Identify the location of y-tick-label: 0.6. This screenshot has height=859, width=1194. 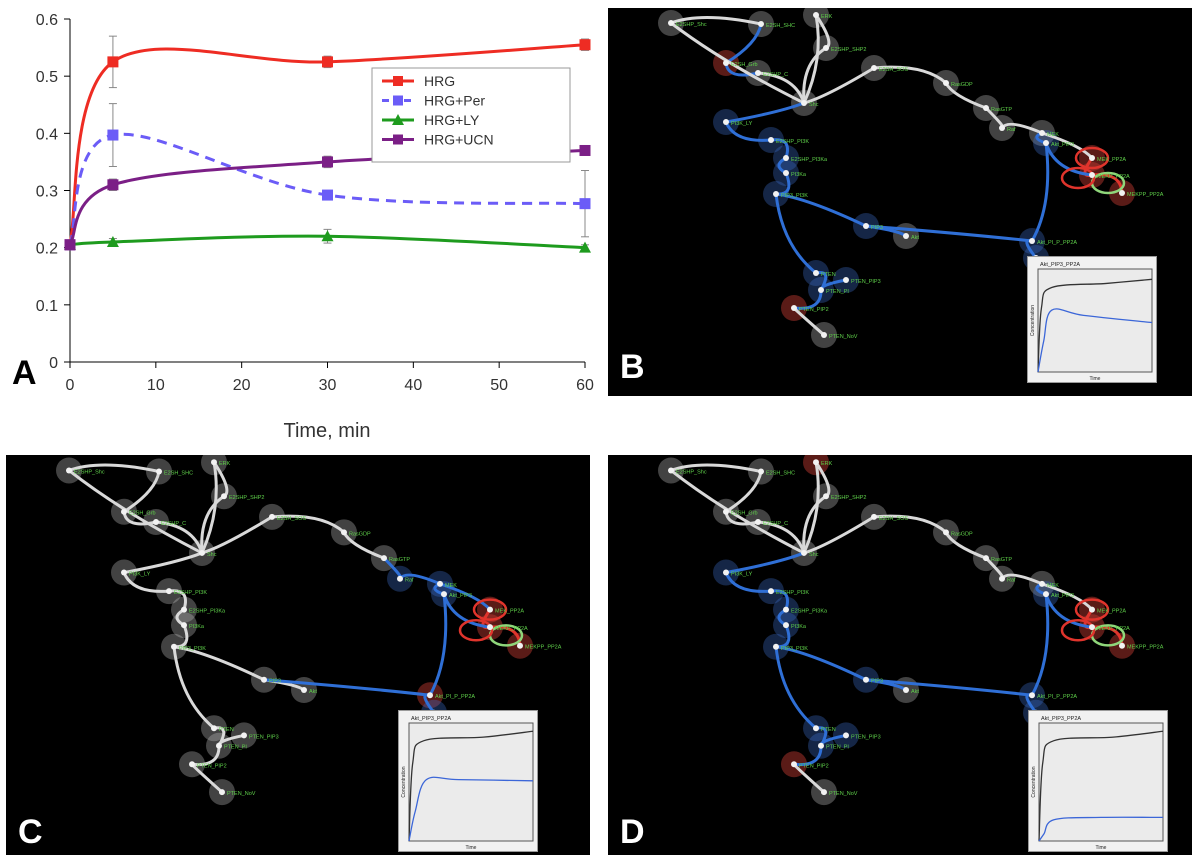
(47, 20).